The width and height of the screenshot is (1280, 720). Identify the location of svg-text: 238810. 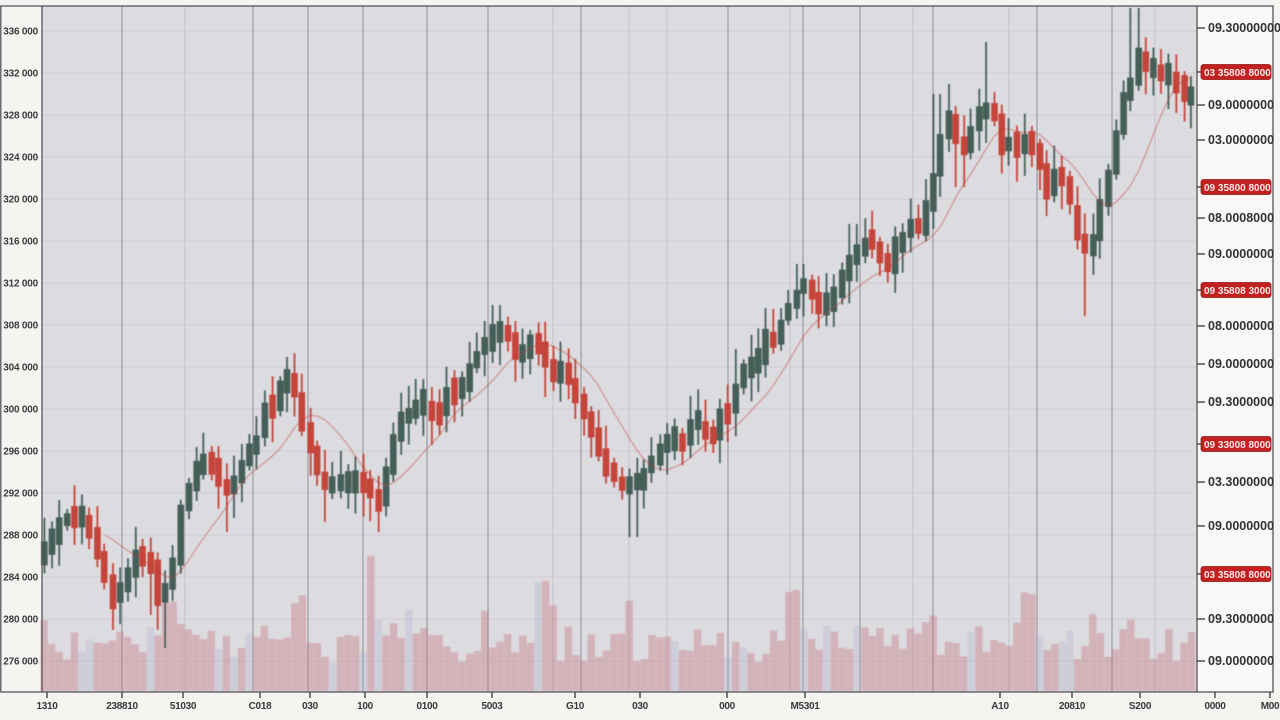
(122, 706).